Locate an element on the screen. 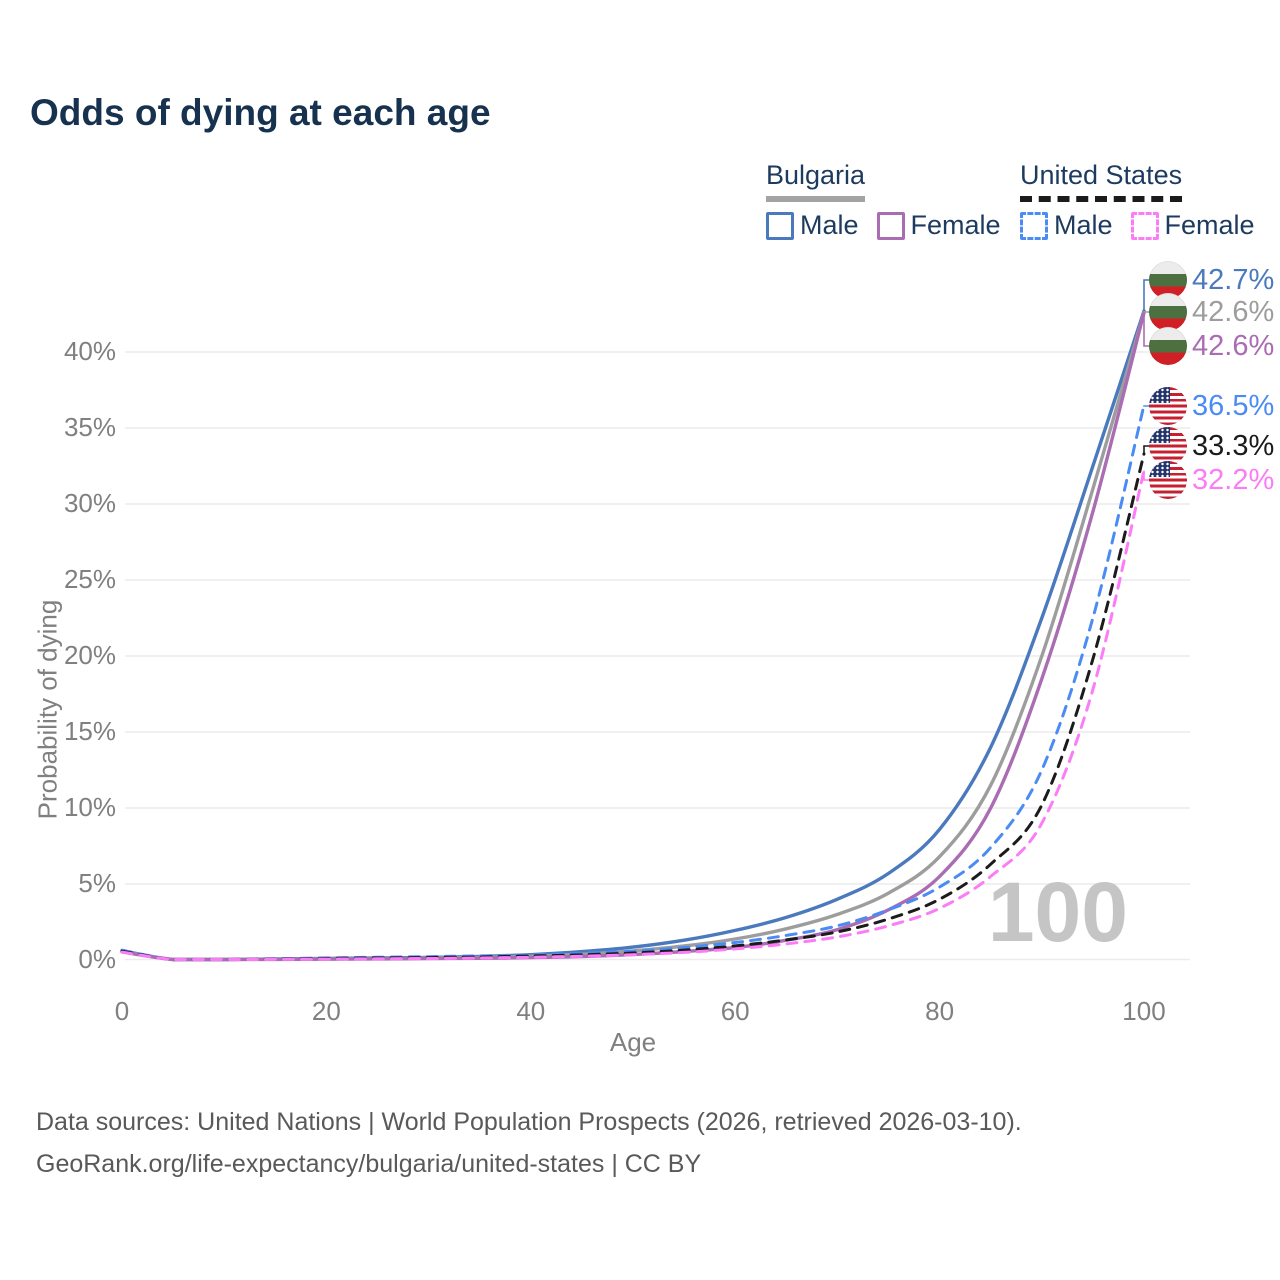 Image resolution: width=1280 pixels, height=1280 pixels. us-male-swatch-icon is located at coordinates (1034, 225).